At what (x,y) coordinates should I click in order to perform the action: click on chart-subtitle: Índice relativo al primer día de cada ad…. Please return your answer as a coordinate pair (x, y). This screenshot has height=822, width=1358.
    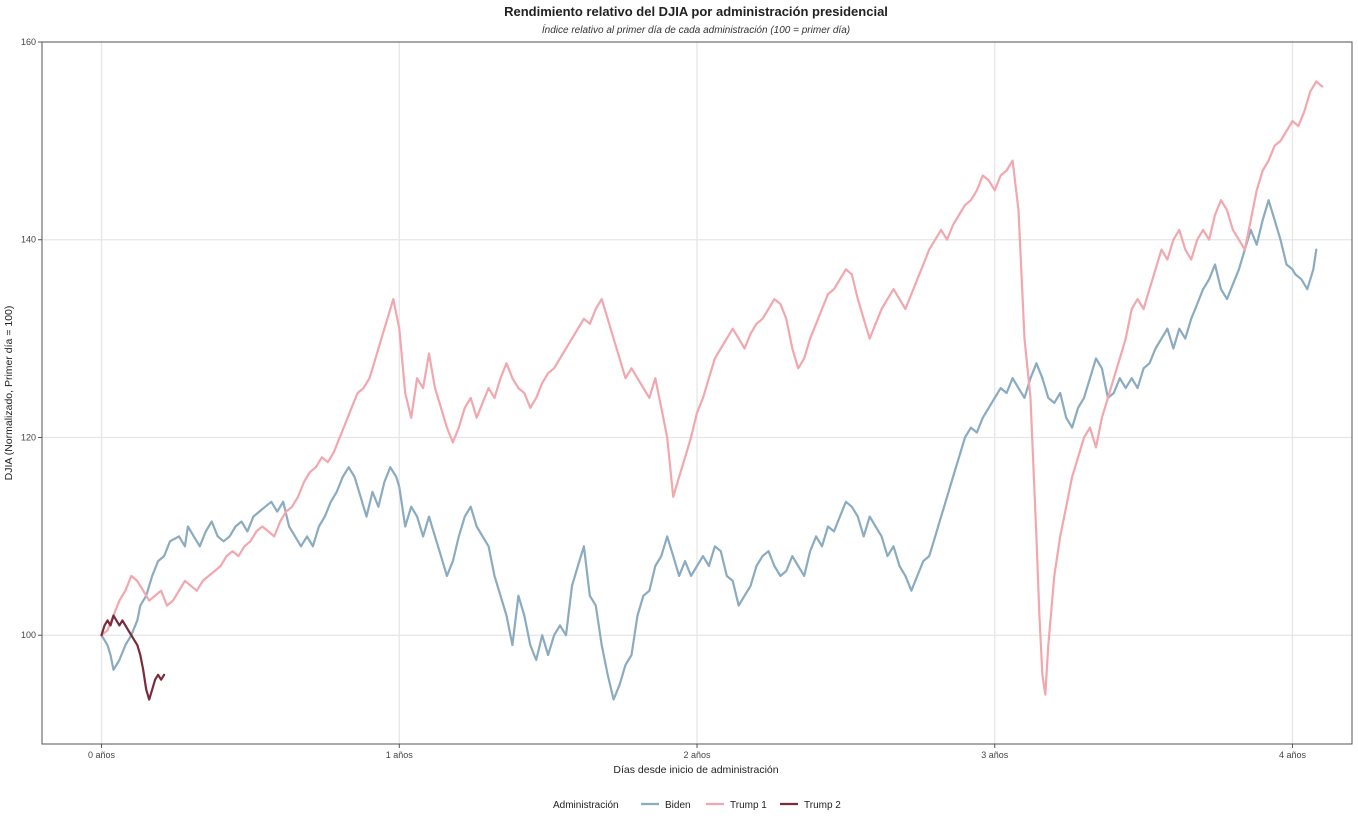
    Looking at the image, I should click on (696, 29).